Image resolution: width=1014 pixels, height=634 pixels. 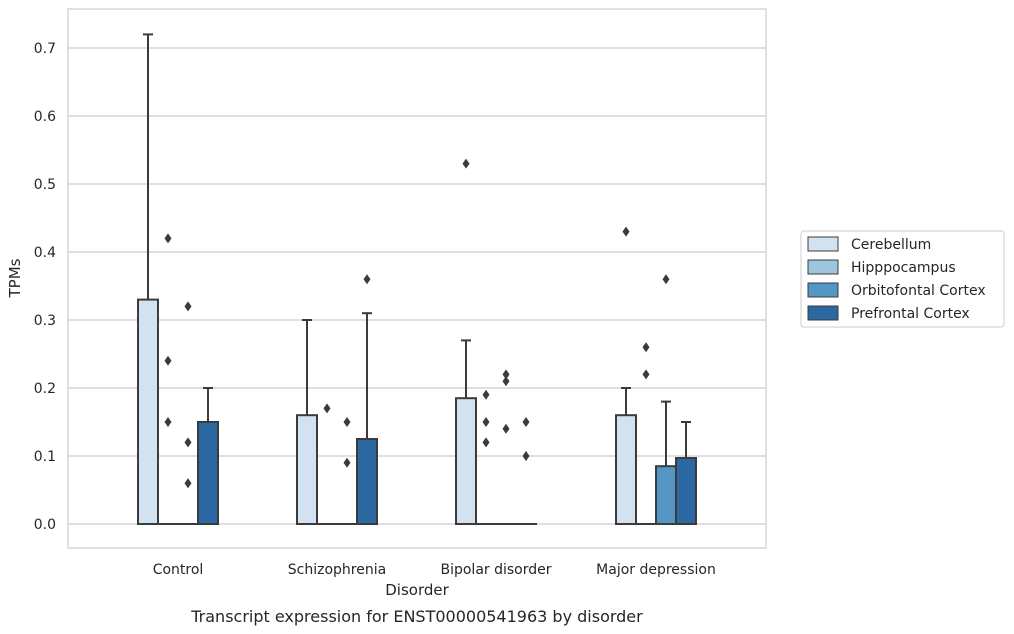 What do you see at coordinates (15, 278) in the screenshot?
I see `y-axis-title: TPMs` at bounding box center [15, 278].